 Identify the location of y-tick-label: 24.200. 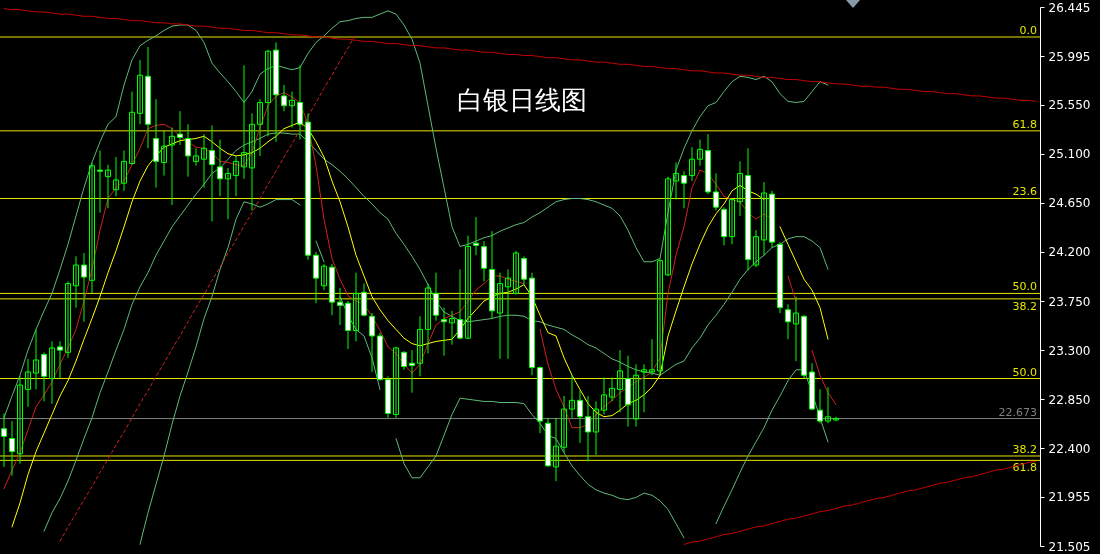
(1069, 252).